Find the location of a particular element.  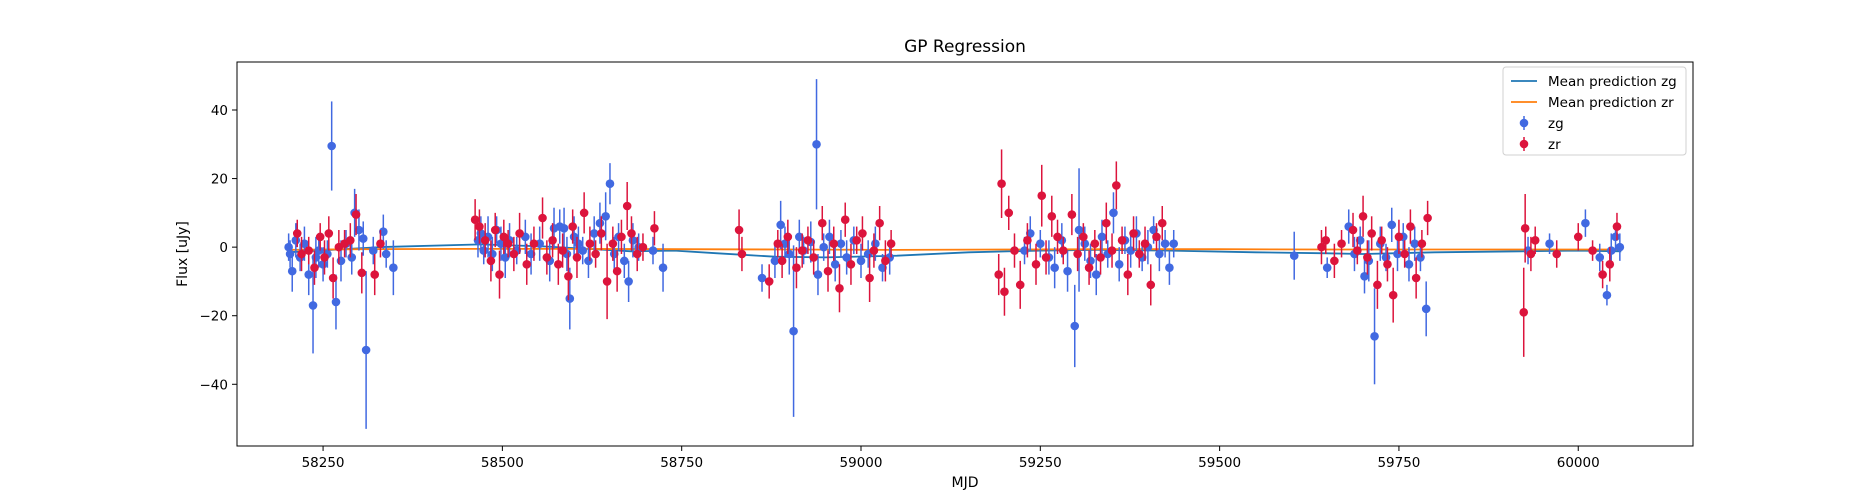

y-tick-label: 0 is located at coordinates (223, 248).